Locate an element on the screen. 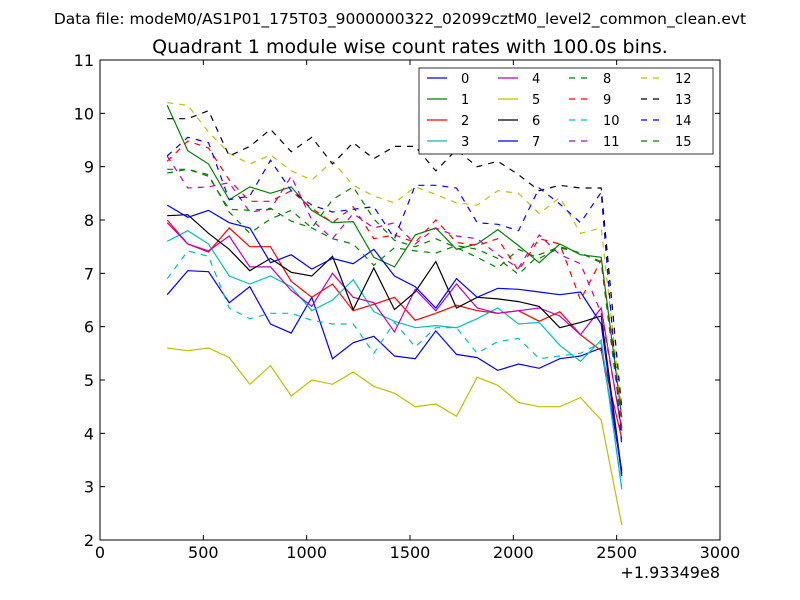 The height and width of the screenshot is (600, 800). legend-label-11: 11 is located at coordinates (611, 142).